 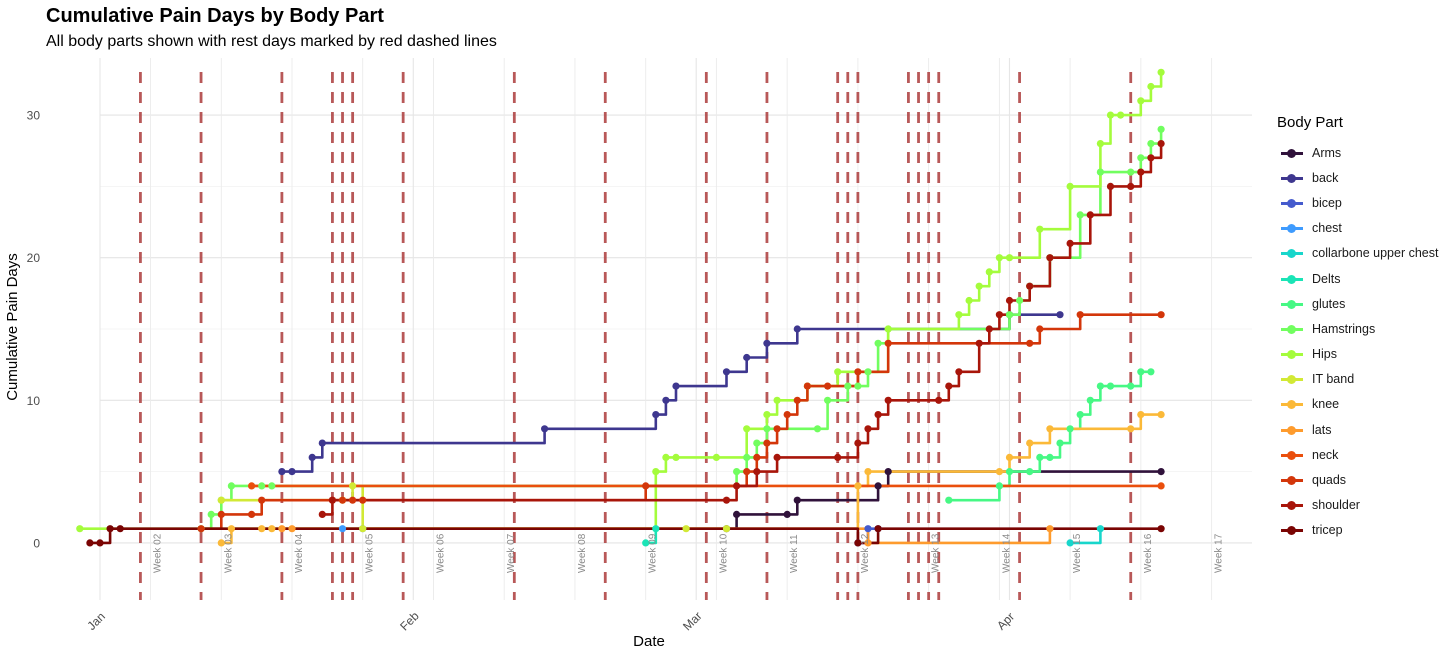 I want to click on legend-item: collarbone upper chest, so click(x=1357, y=253).